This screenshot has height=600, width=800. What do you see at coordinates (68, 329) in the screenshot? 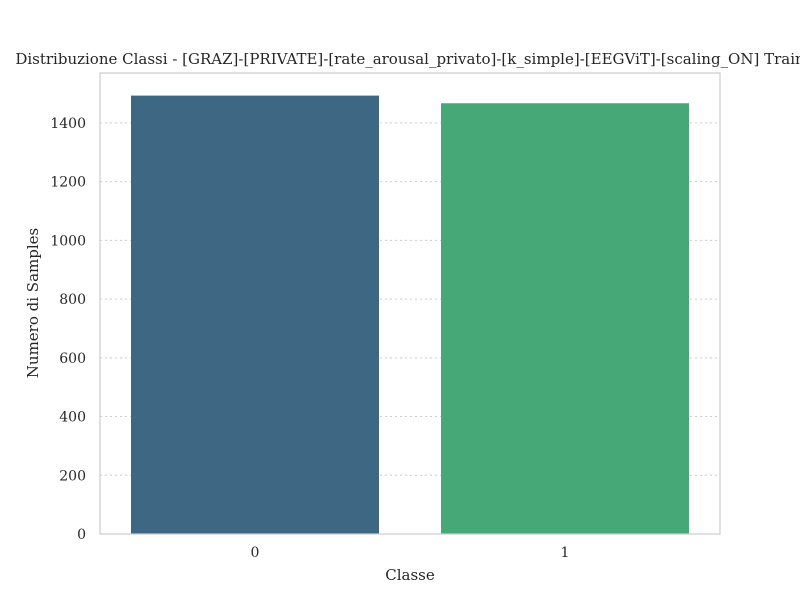
I see `y-tick-labels: 0 200 400 600 800 1000 1200 1400` at bounding box center [68, 329].